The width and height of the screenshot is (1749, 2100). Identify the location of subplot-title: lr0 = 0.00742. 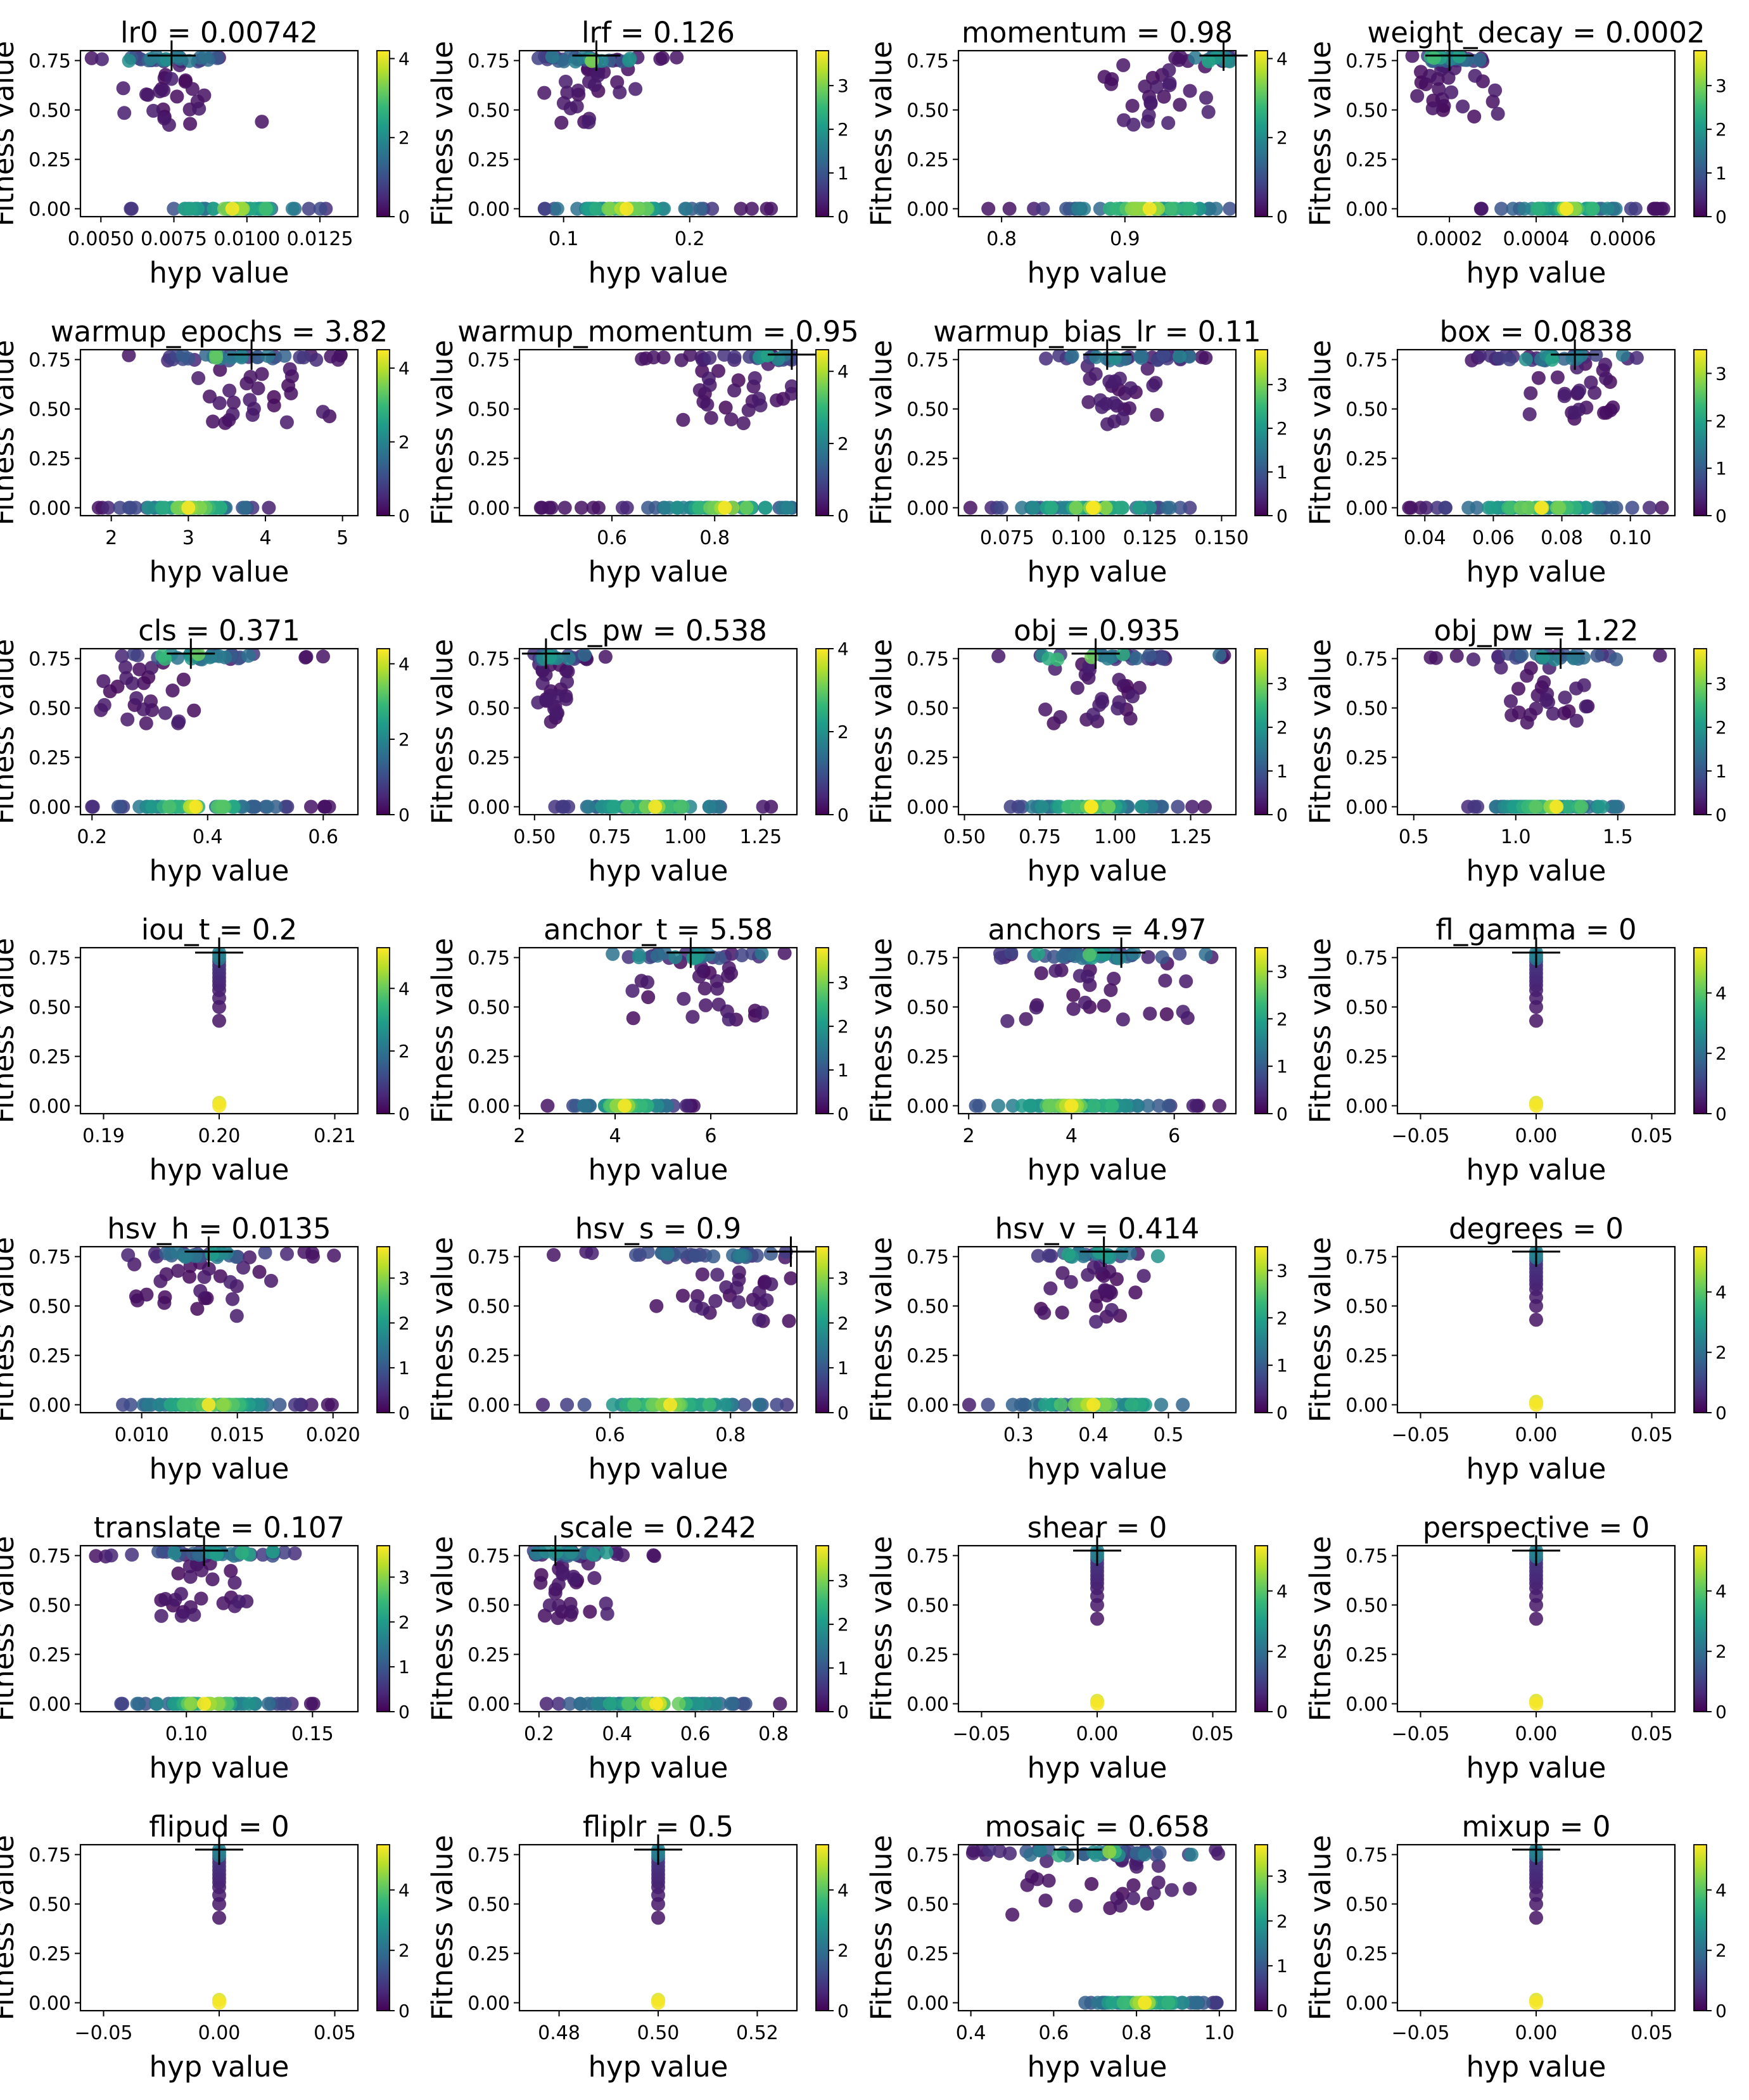
(219, 32).